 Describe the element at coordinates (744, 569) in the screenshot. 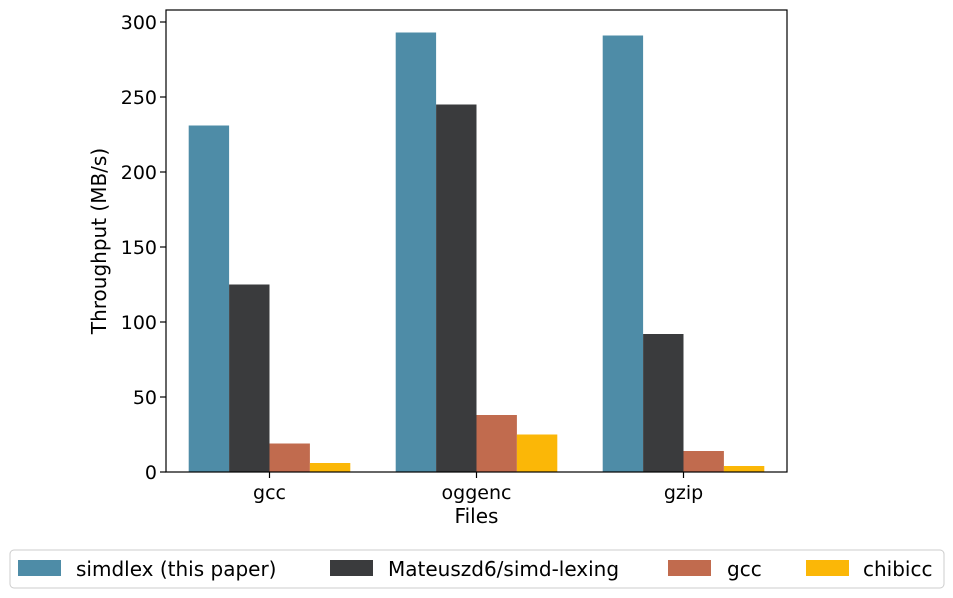

I see `legend-label: gcc` at that location.